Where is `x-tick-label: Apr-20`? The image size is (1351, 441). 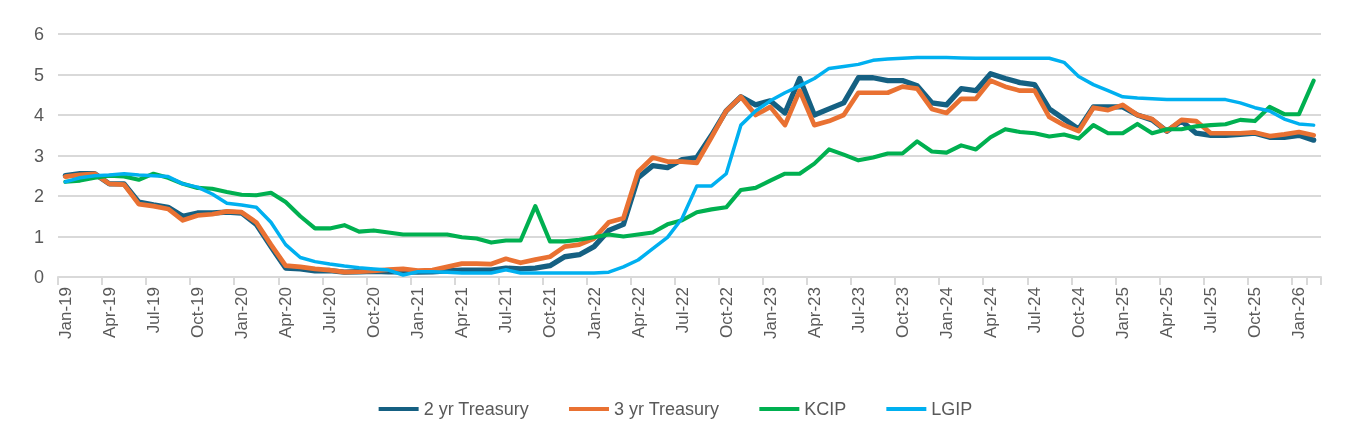
x-tick-label: Apr-20 is located at coordinates (286, 313).